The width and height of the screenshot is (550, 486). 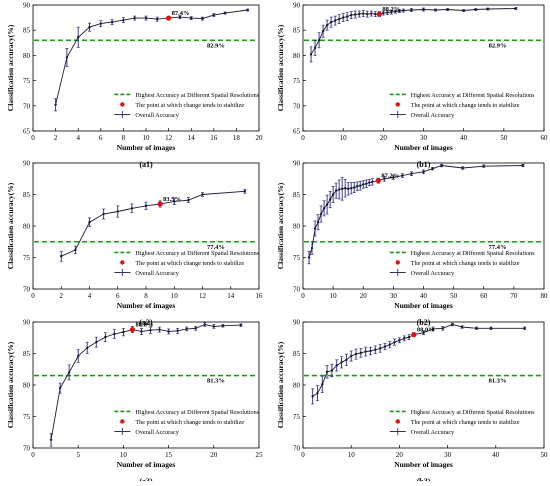 What do you see at coordinates (124, 138) in the screenshot?
I see `x-tick-label: 8` at bounding box center [124, 138].